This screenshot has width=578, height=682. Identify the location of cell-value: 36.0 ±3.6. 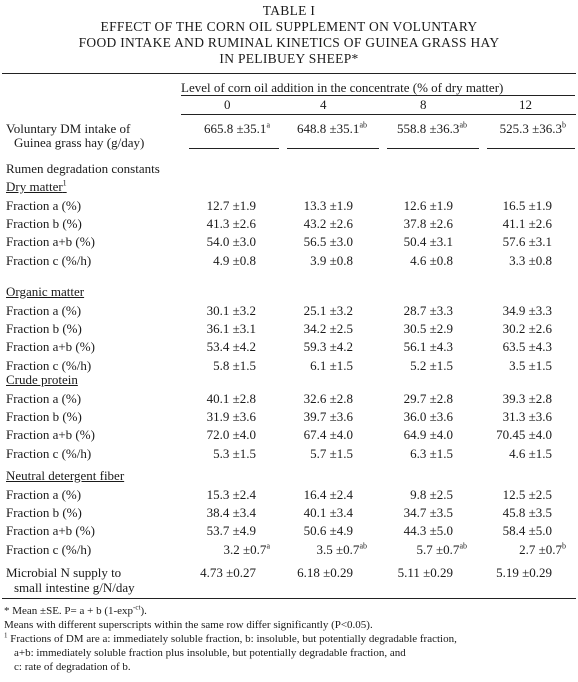
(428, 417).